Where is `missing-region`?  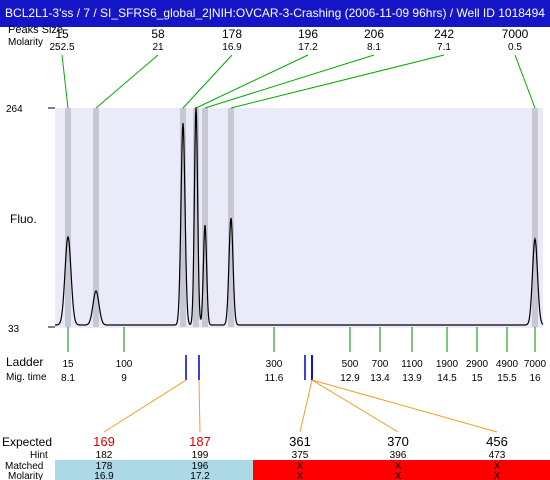
missing-region is located at coordinates (401, 470).